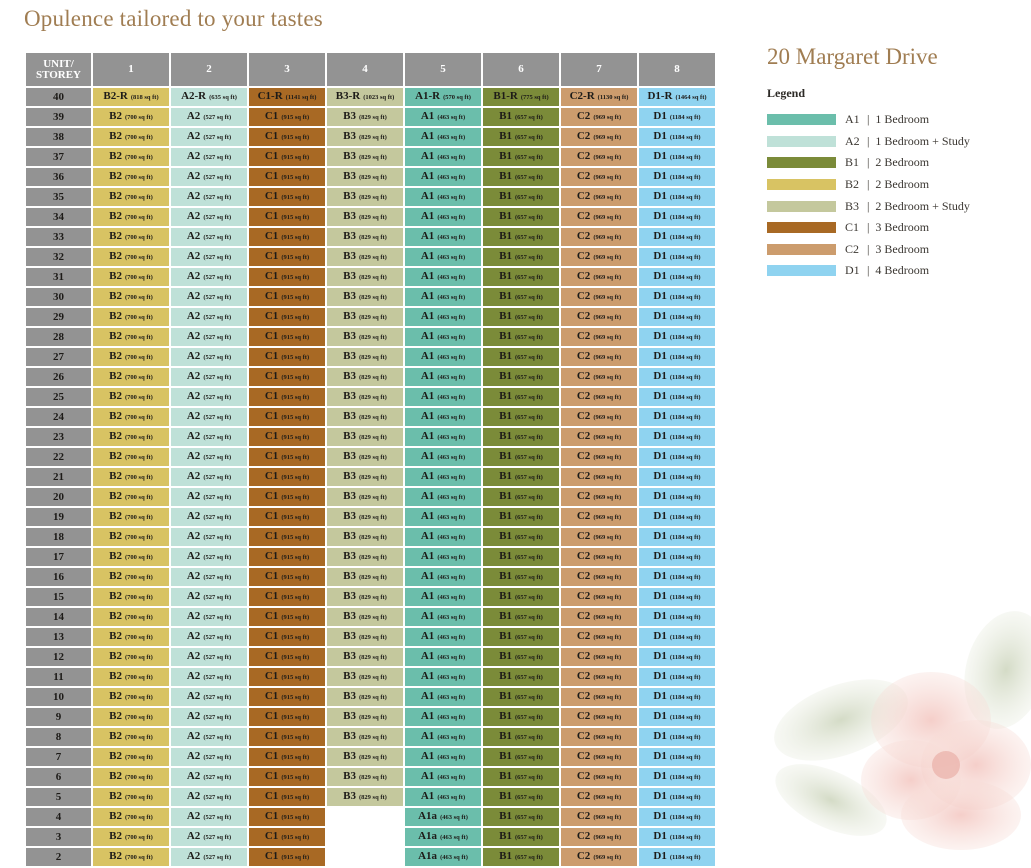 The image size is (1031, 868). What do you see at coordinates (365, 69) in the screenshot?
I see `unit-column-header: 4` at bounding box center [365, 69].